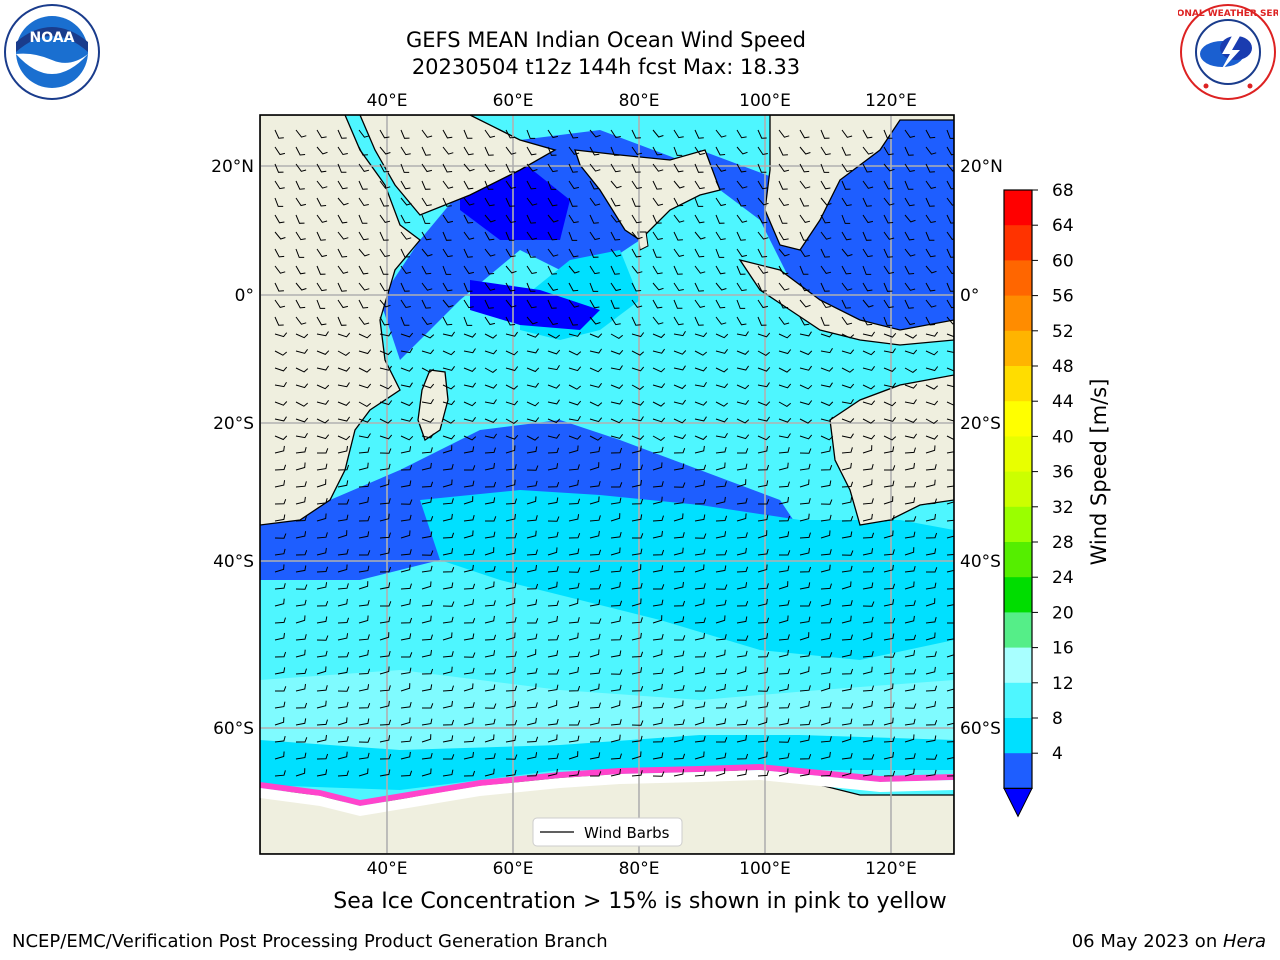 The width and height of the screenshot is (1280, 960). What do you see at coordinates (607, 832) in the screenshot?
I see `legend-box` at bounding box center [607, 832].